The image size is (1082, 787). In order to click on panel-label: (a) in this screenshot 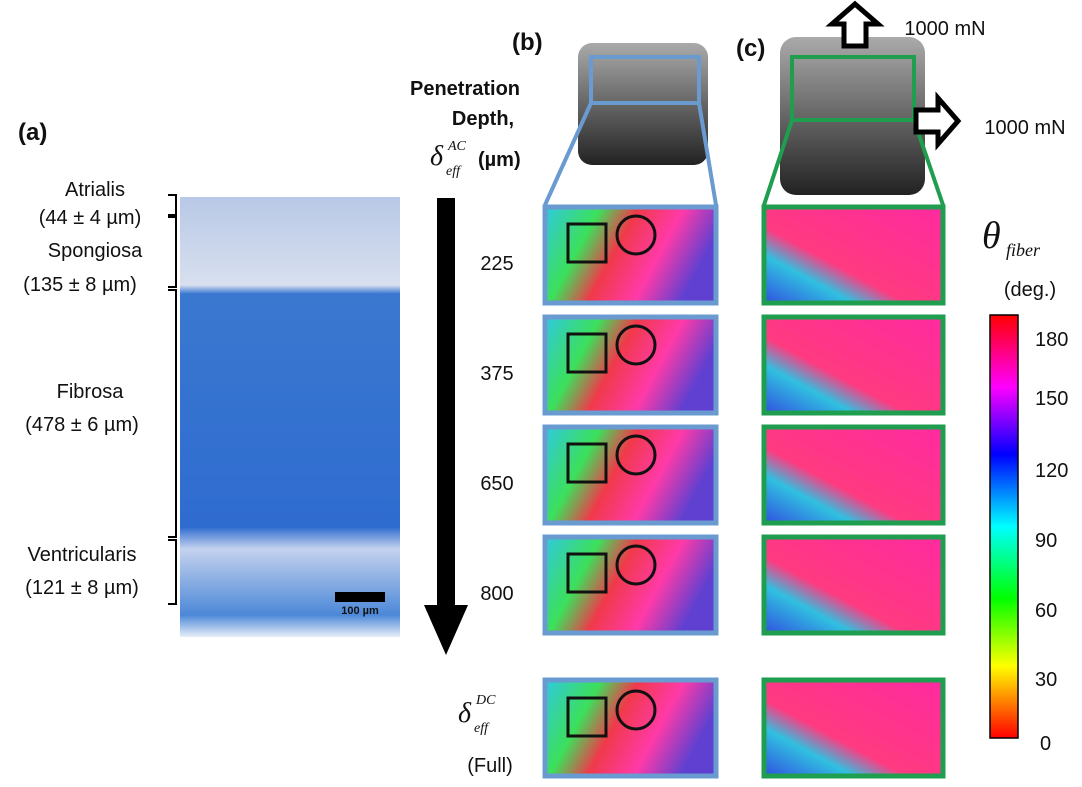, I will do `click(32, 132)`.